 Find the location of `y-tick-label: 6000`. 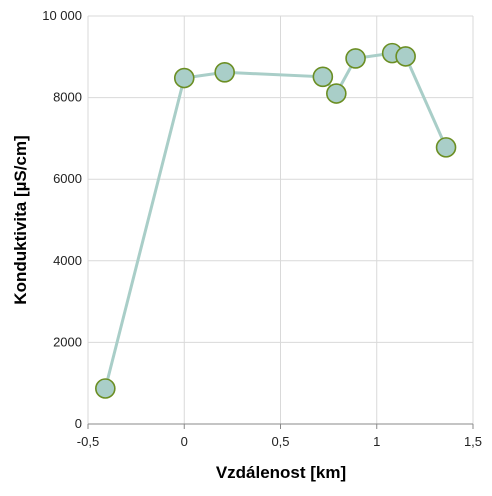

y-tick-label: 6000 is located at coordinates (67, 178).